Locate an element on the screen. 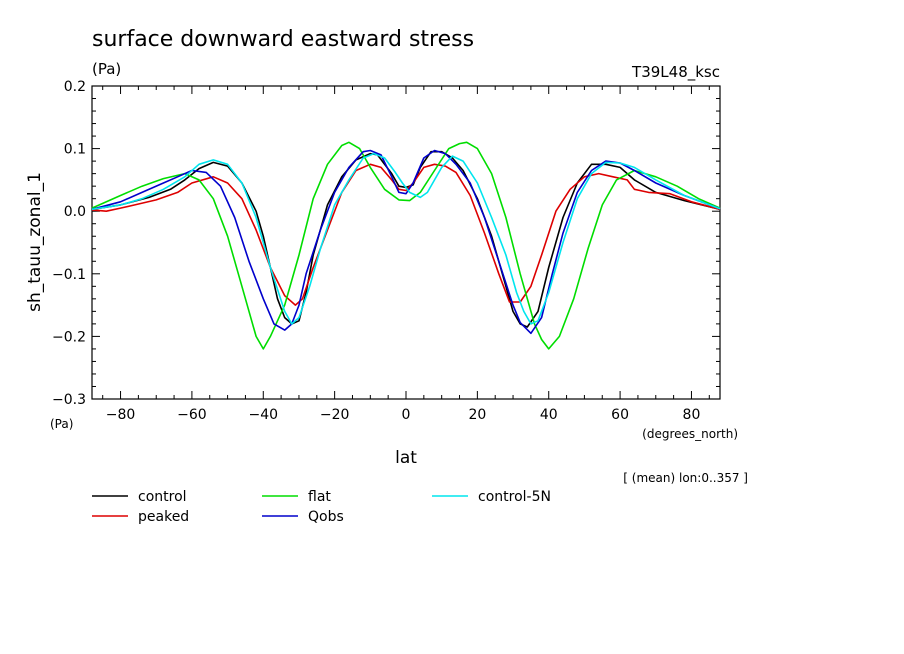 Image resolution: width=904 pixels, height=654 pixels. legend-label-control-5n: control-5N is located at coordinates (514, 497).